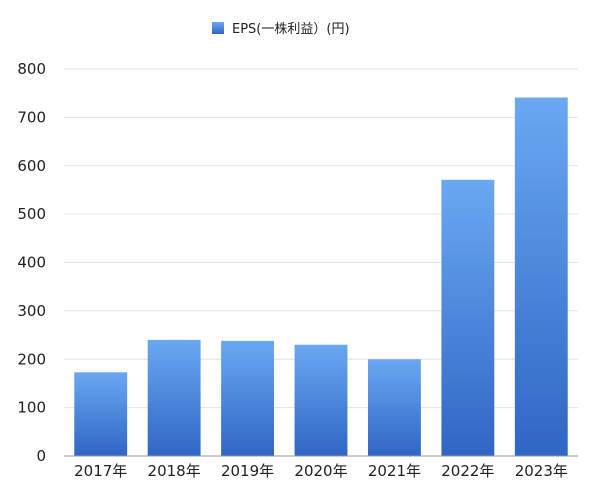  I want to click on bar-2018年, so click(174, 397).